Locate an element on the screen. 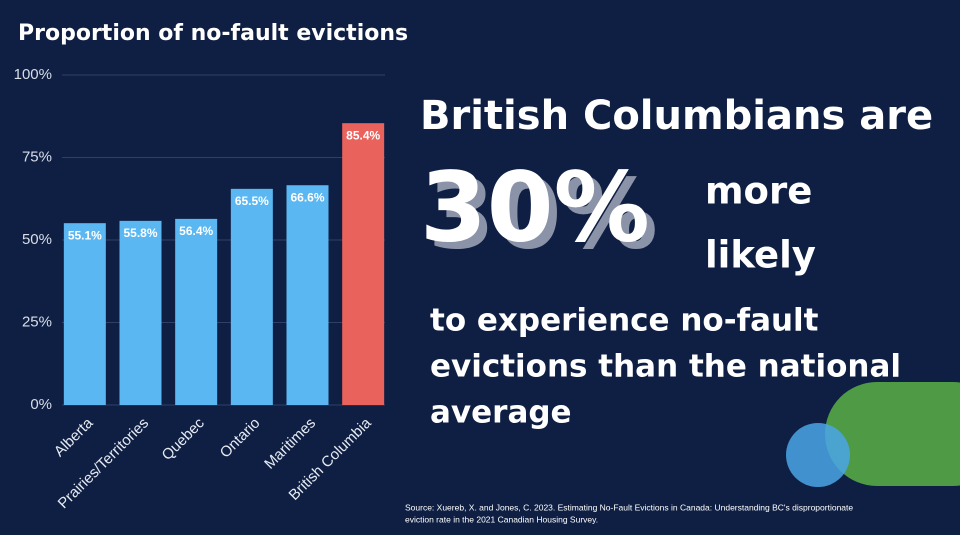 This screenshot has height=535, width=960. value-label: 55.1% is located at coordinates (85, 235).